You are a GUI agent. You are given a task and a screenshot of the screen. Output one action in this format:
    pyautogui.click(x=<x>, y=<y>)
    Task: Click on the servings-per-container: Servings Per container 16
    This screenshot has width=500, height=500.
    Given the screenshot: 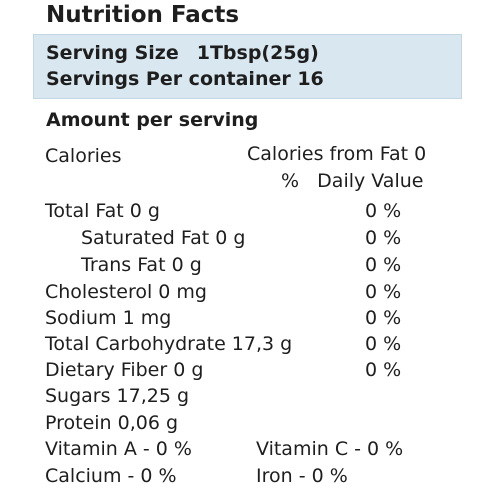 What is the action you would take?
    pyautogui.click(x=185, y=79)
    